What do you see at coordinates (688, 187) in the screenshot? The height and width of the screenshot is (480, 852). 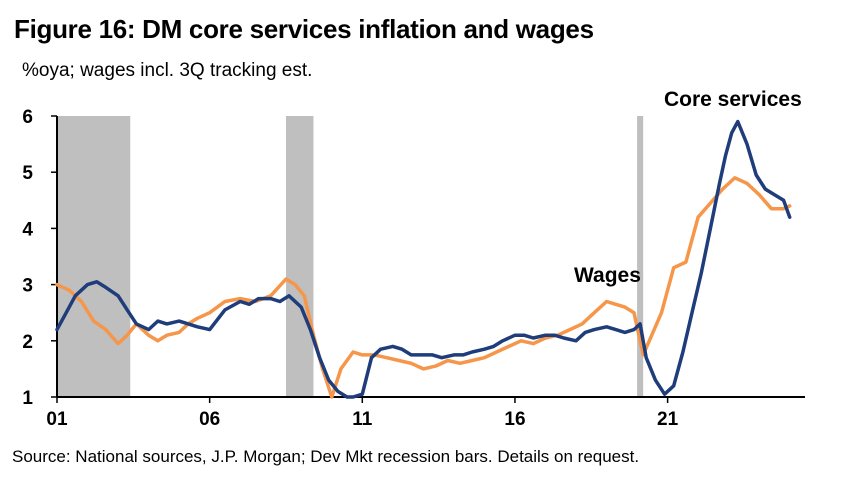 I see `annotations: Core services Wages` at bounding box center [688, 187].